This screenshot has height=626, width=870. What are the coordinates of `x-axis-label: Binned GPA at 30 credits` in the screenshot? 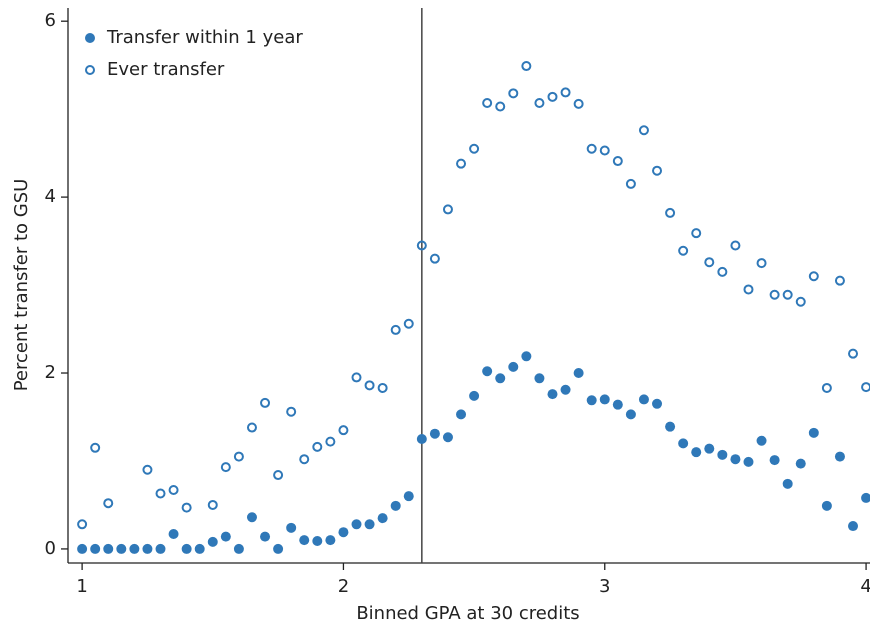 It's located at (467, 613).